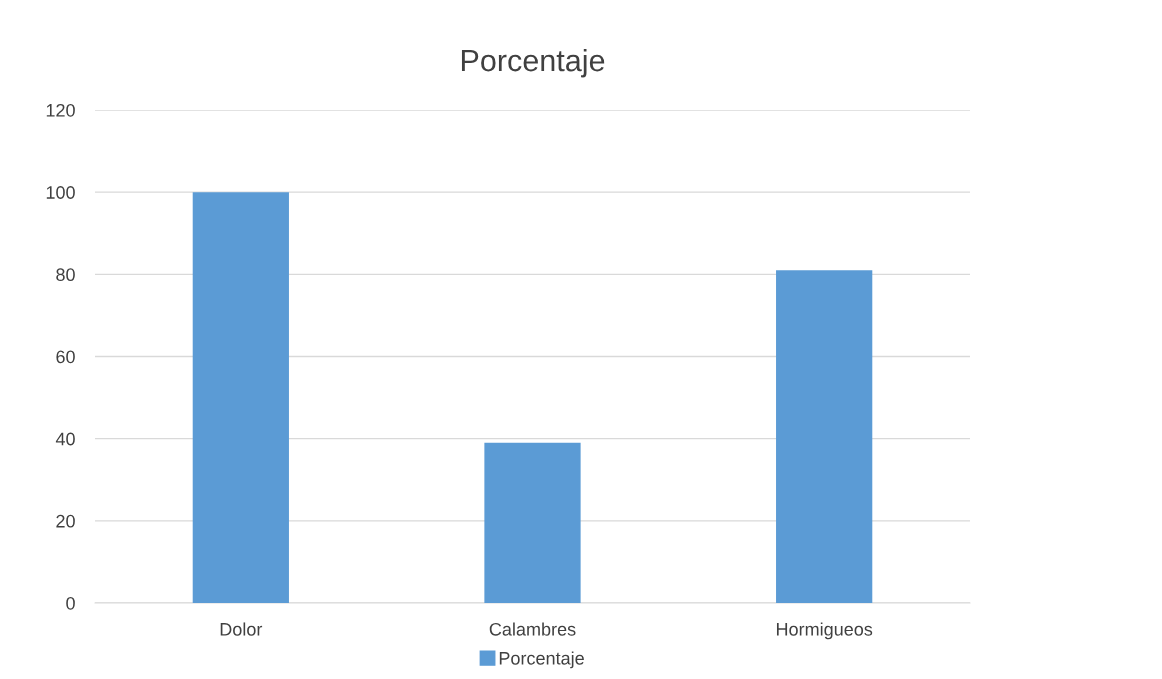 The height and width of the screenshot is (679, 1162). What do you see at coordinates (65, 357) in the screenshot?
I see `y-tick-label: 60` at bounding box center [65, 357].